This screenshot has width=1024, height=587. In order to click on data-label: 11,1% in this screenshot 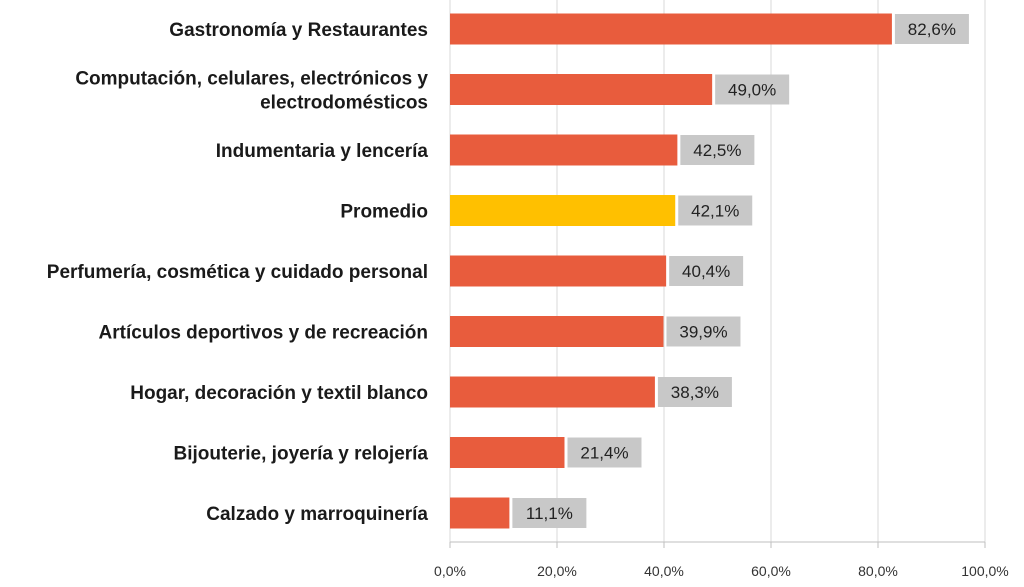, I will do `click(549, 513)`.